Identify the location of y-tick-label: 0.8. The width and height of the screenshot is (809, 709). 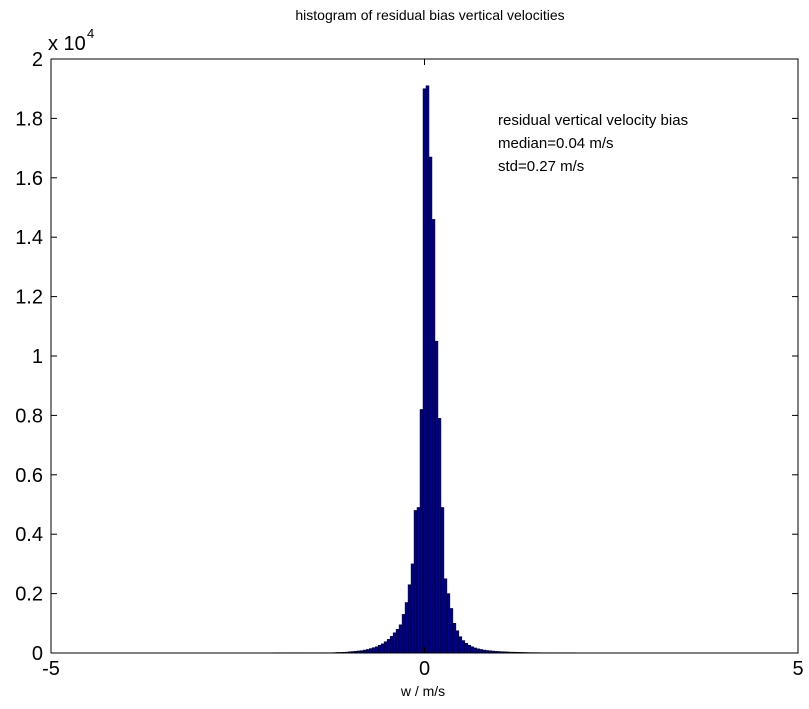
(29, 416).